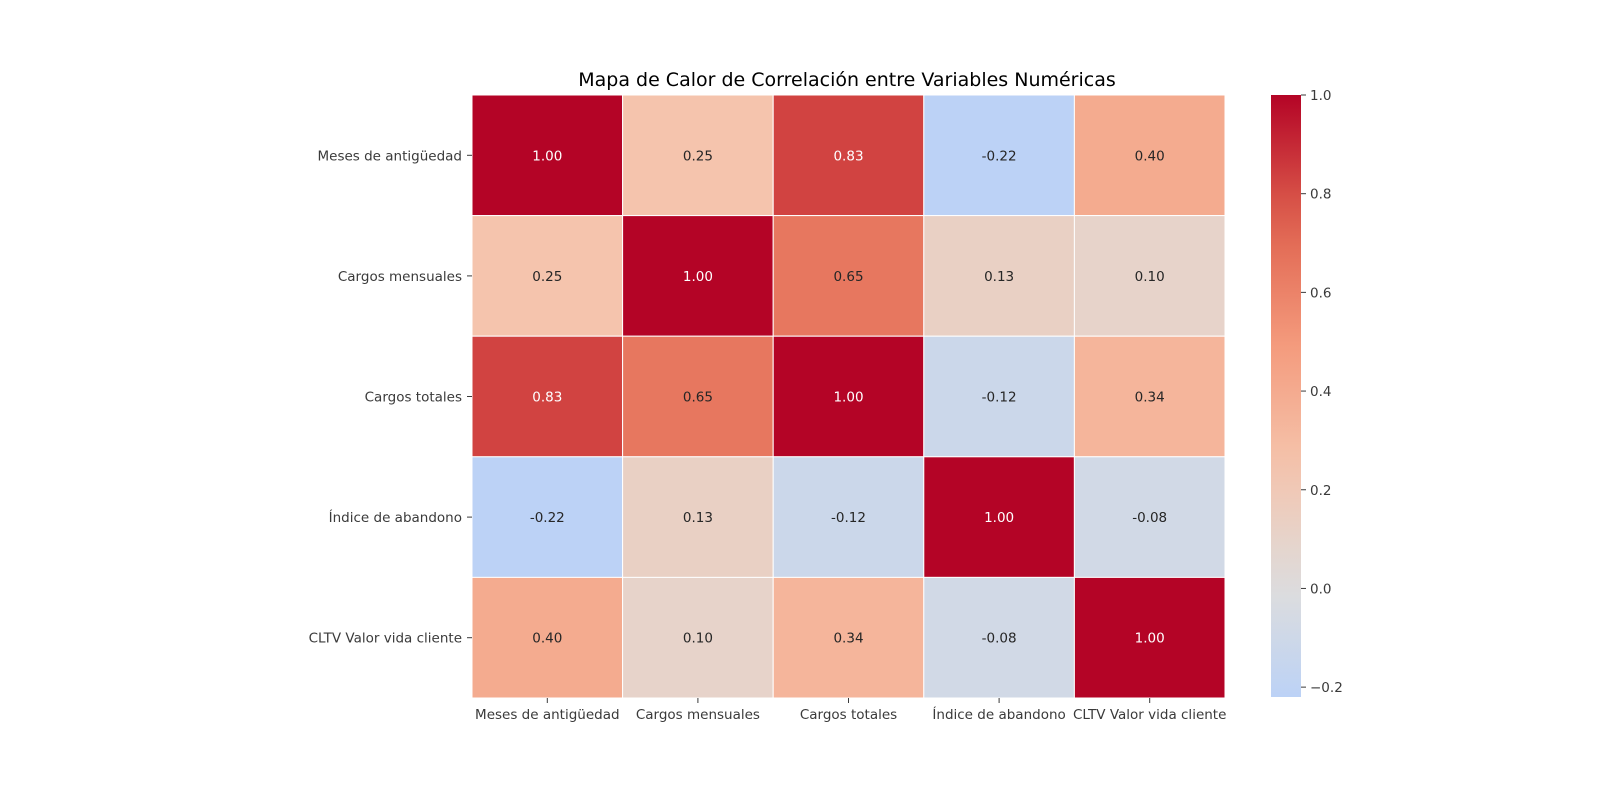 The height and width of the screenshot is (800, 1600). Describe the element at coordinates (1320, 195) in the screenshot. I see `colorbar-tick-label: 0.8` at that location.